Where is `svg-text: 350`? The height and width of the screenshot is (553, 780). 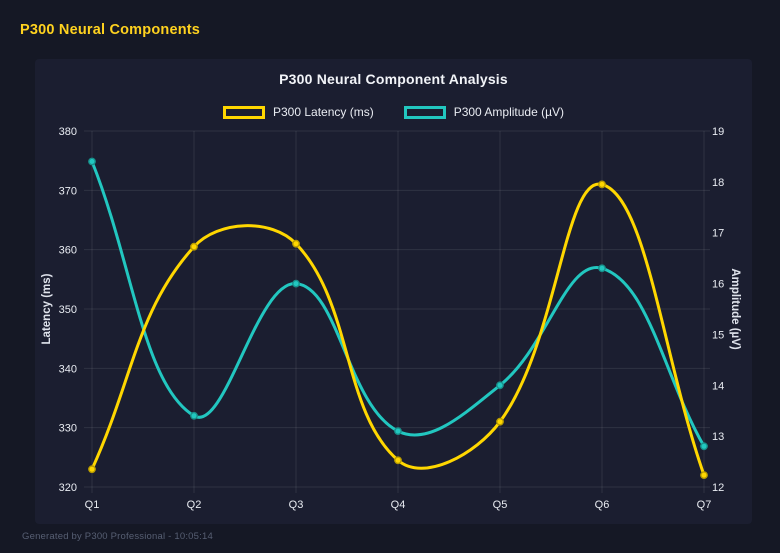
svg-text: 350 is located at coordinates (68, 310).